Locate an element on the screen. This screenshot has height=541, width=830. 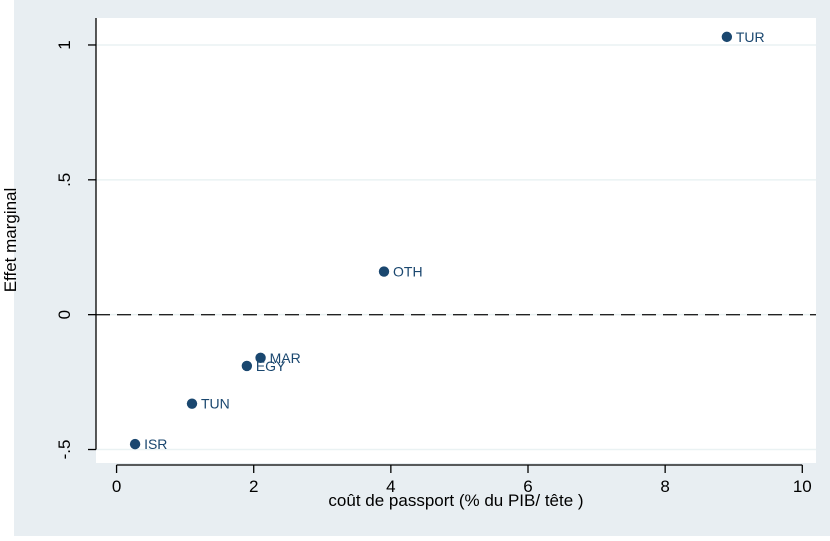
y-tick-label: 1 is located at coordinates (64, 44).